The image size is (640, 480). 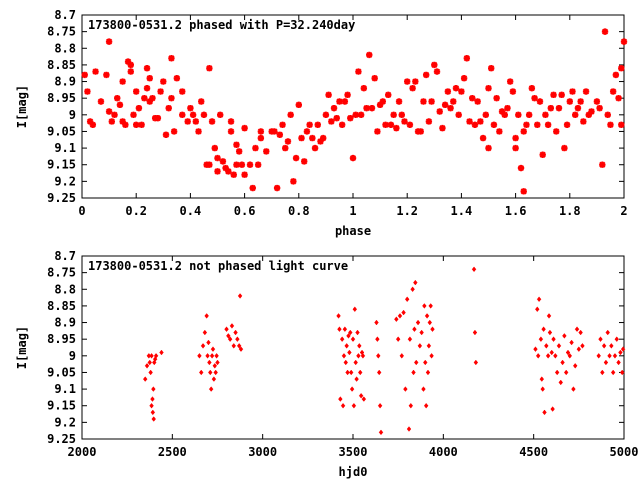 I want to click on y-tick-label: 8.85, so click(x=61, y=65).